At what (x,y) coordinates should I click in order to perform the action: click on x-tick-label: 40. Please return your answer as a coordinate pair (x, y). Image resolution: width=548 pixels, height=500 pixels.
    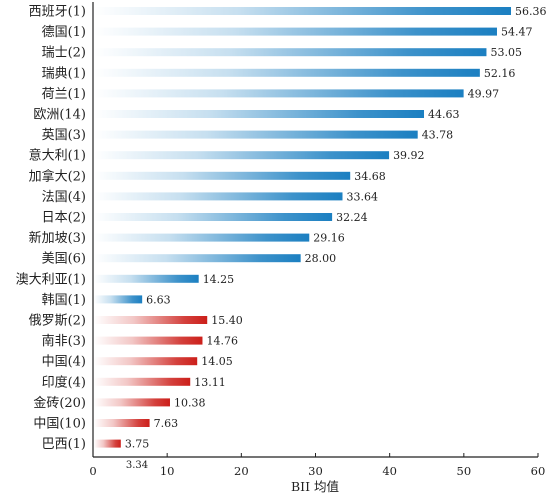
    Looking at the image, I should click on (389, 471).